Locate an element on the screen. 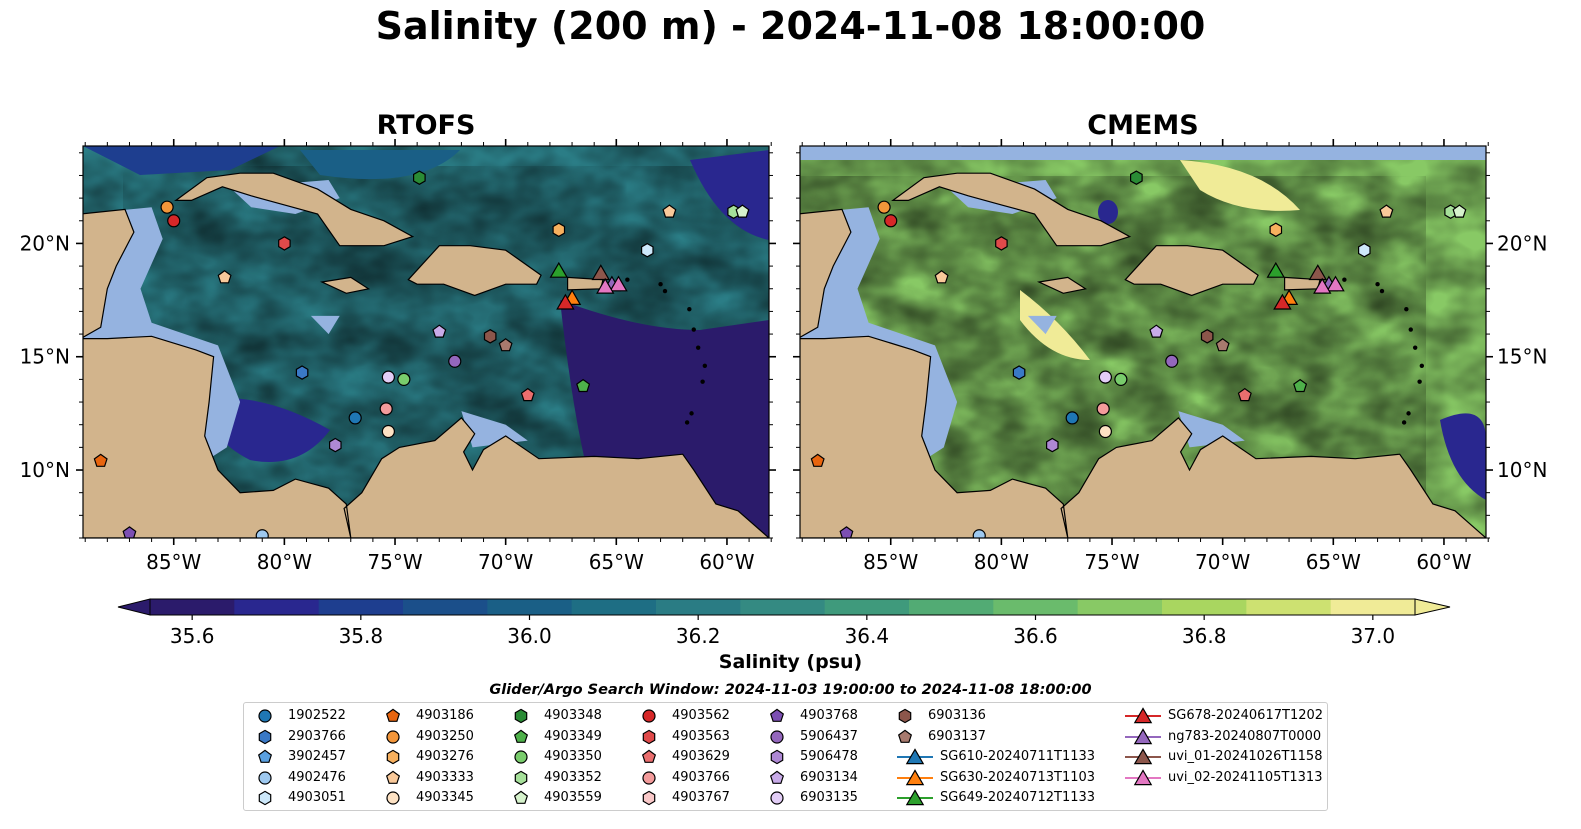 Image resolution: width=1581 pixels, height=829 pixels. colorbar: 35.6 35.8 36.0 36.2 36.4 36.6 36.8 37.0 is located at coordinates (784, 623).